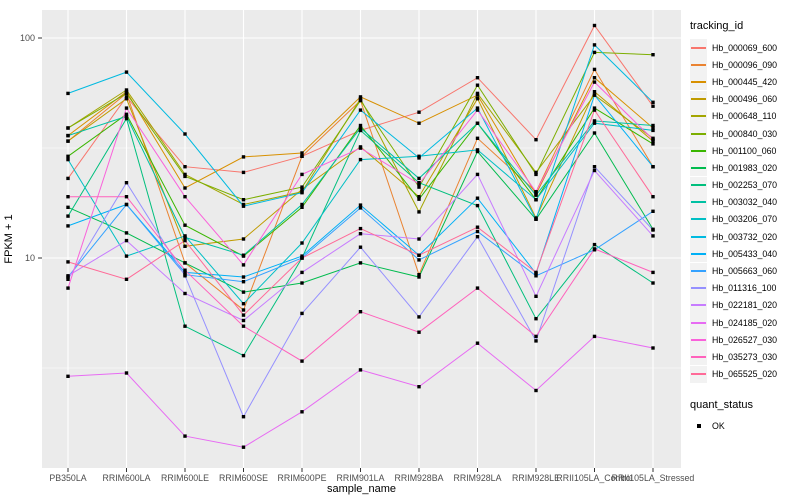 This screenshot has height=500, width=800. What do you see at coordinates (745, 99) in the screenshot?
I see `legend-entry-label: Hb_000496_060` at bounding box center [745, 99].